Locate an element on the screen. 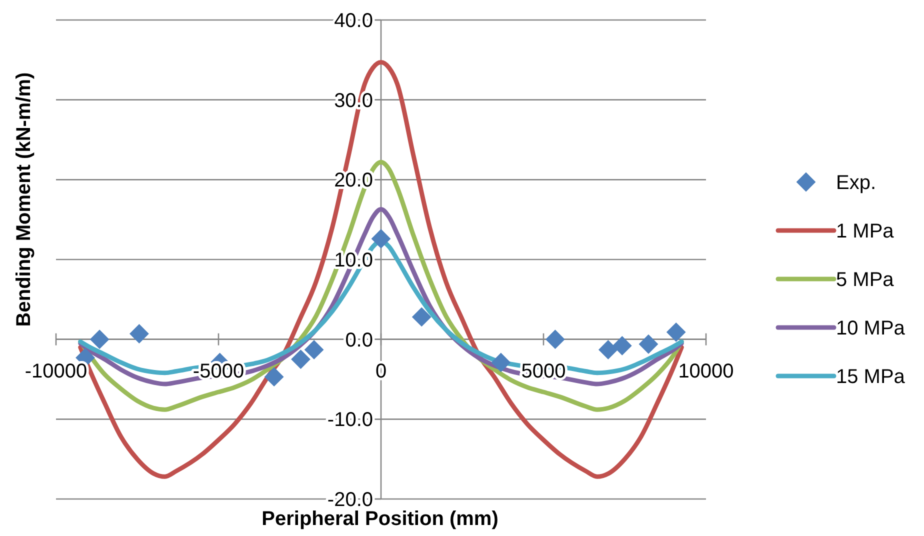 This screenshot has width=924, height=536. y-axis-title: Bending Moment (kN-m/m) is located at coordinates (24, 199).